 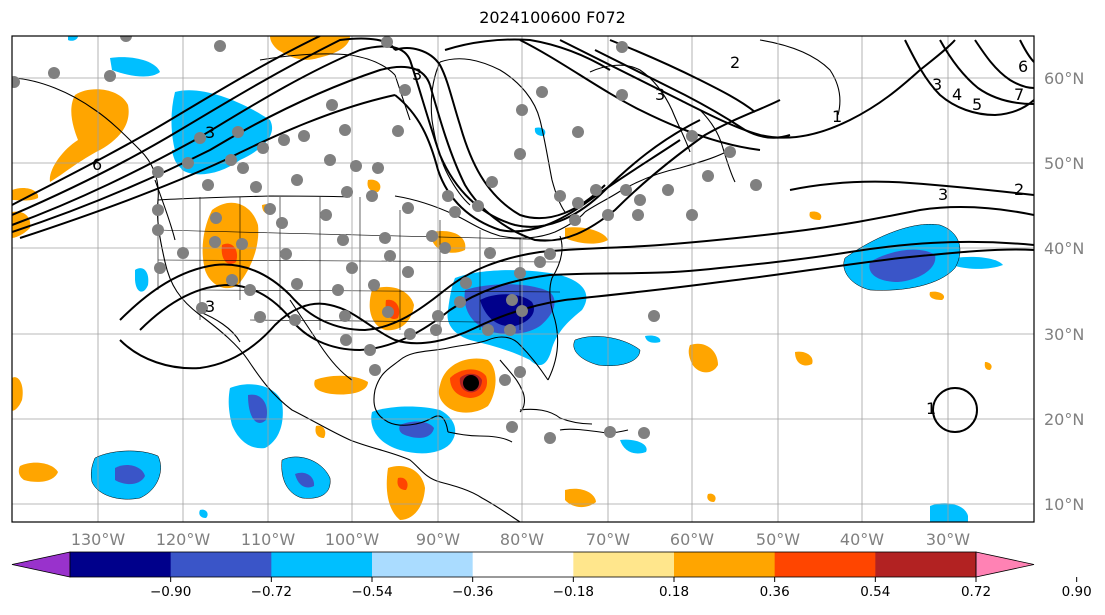 What do you see at coordinates (507, 310) in the screenshot?
I see `anomaly-strong-negative-region` at bounding box center [507, 310].